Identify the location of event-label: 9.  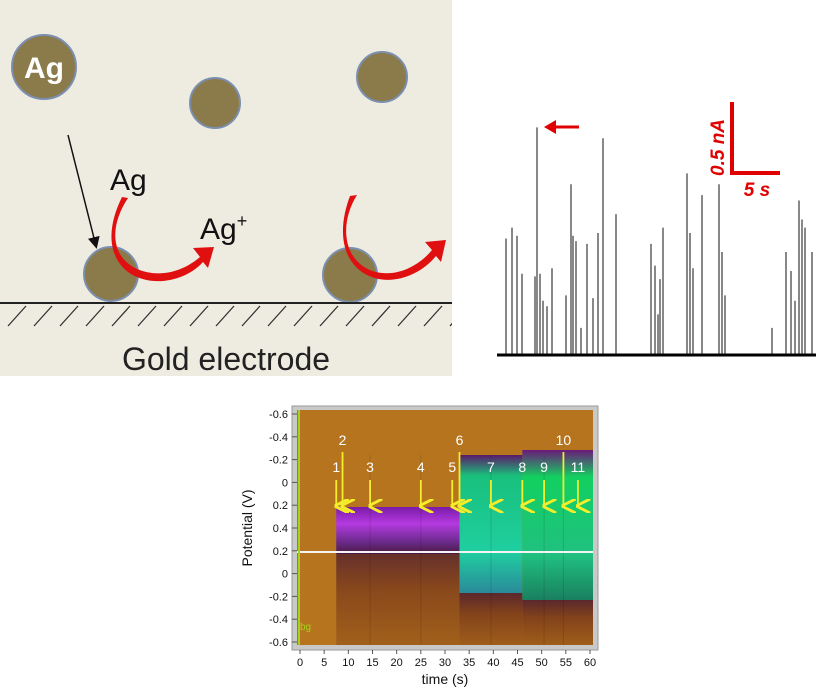
(544, 467).